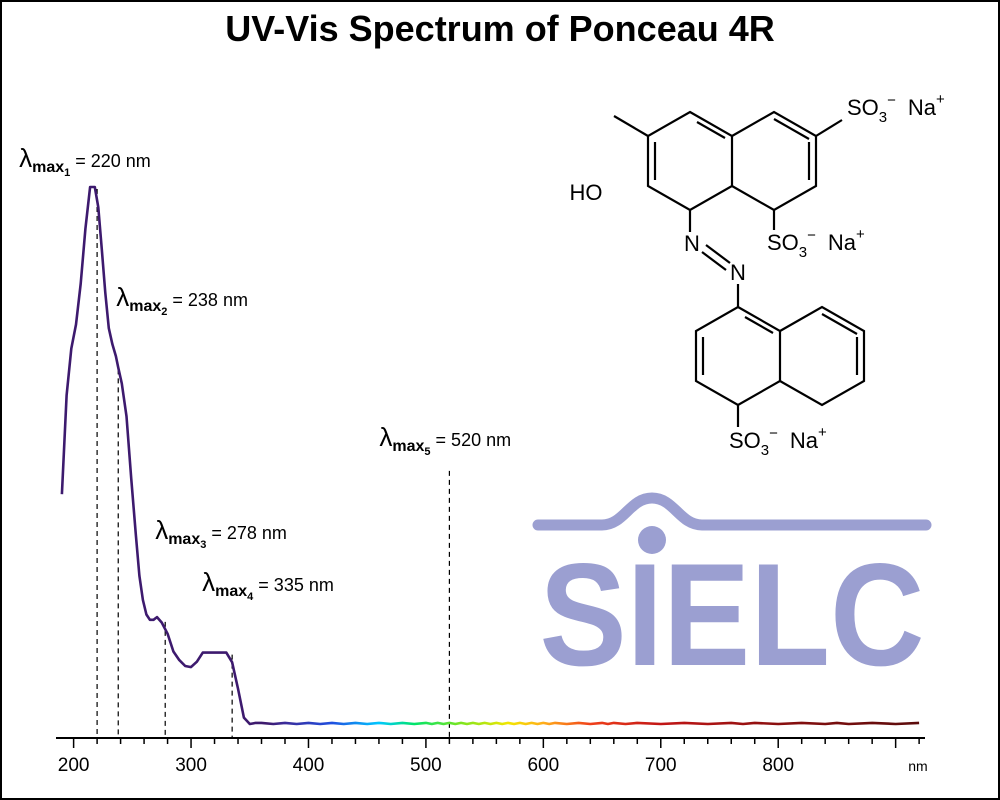 The height and width of the screenshot is (800, 1000). I want to click on peak-label: λmax1 = 220 nm, so click(85, 161).